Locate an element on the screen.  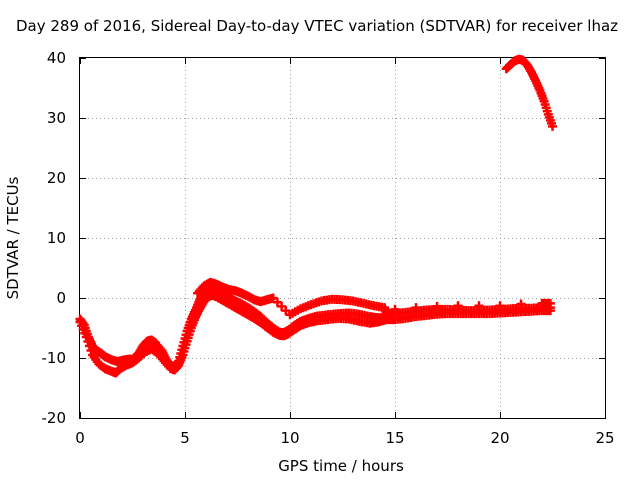
x-tick-label: 5 is located at coordinates (185, 438).